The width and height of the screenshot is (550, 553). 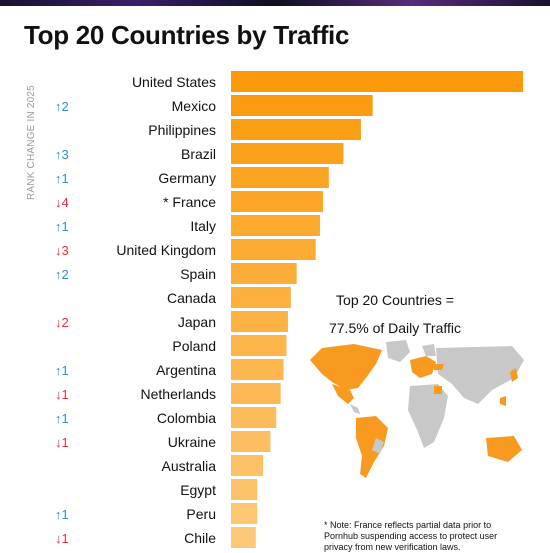 What do you see at coordinates (186, 418) in the screenshot?
I see `category-label: Colombia` at bounding box center [186, 418].